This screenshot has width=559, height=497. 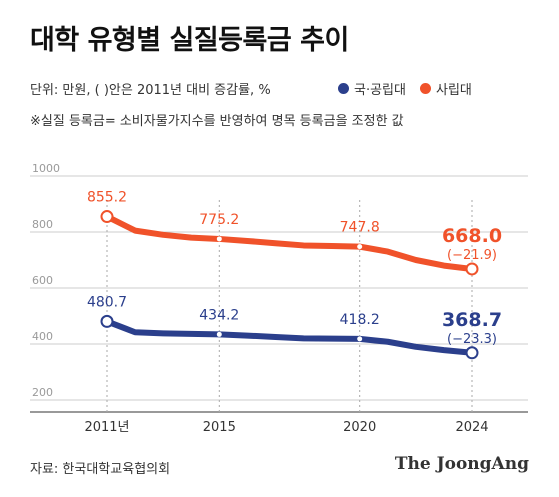 What do you see at coordinates (360, 339) in the screenshot?
I see `point-public-2020` at bounding box center [360, 339].